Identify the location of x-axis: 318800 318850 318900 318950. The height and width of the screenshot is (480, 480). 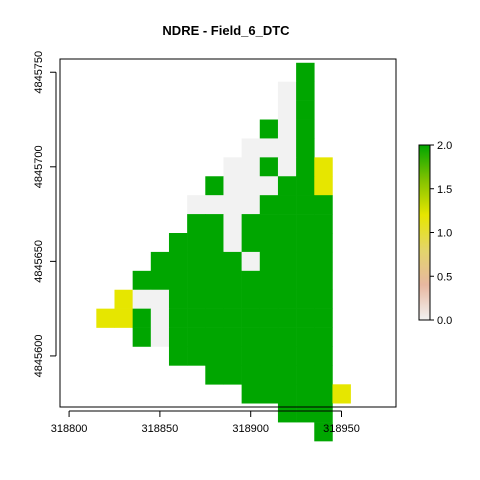
(205, 422).